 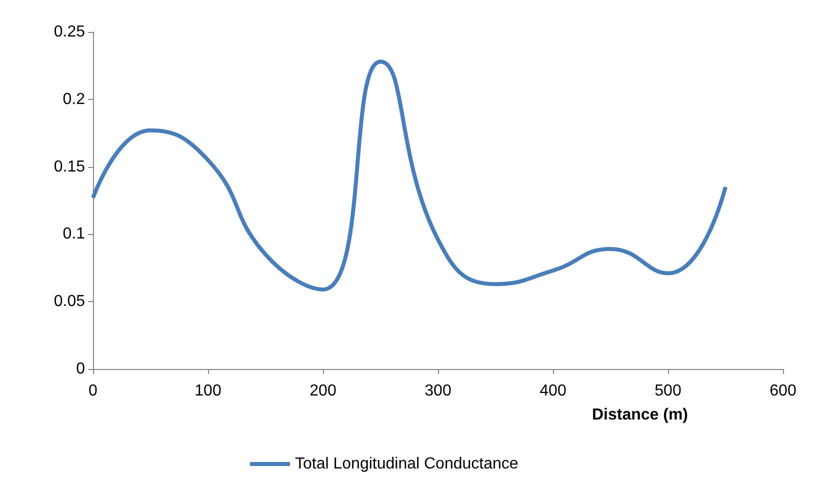 What do you see at coordinates (640, 415) in the screenshot?
I see `x-axis-title: Distance (m)` at bounding box center [640, 415].